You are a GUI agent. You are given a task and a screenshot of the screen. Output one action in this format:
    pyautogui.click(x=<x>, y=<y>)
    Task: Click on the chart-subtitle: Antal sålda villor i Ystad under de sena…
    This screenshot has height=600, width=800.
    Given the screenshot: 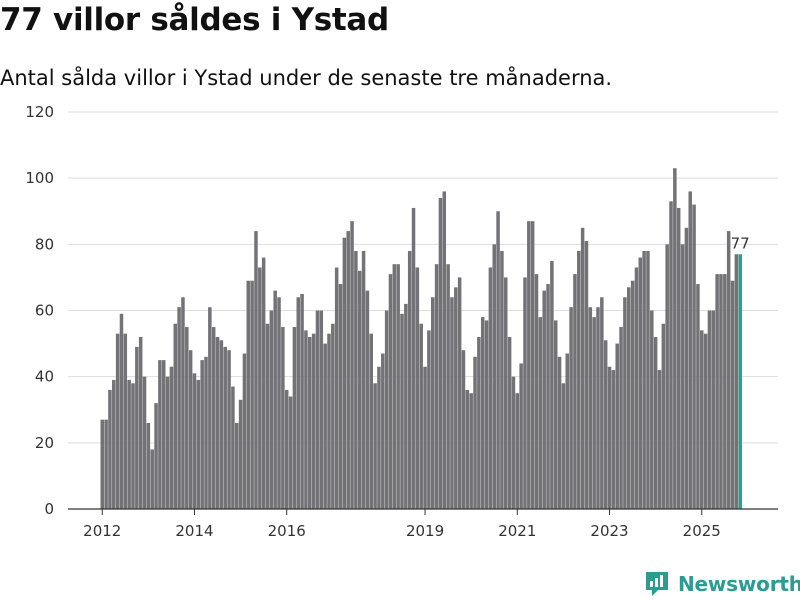 What is the action you would take?
    pyautogui.click(x=306, y=78)
    